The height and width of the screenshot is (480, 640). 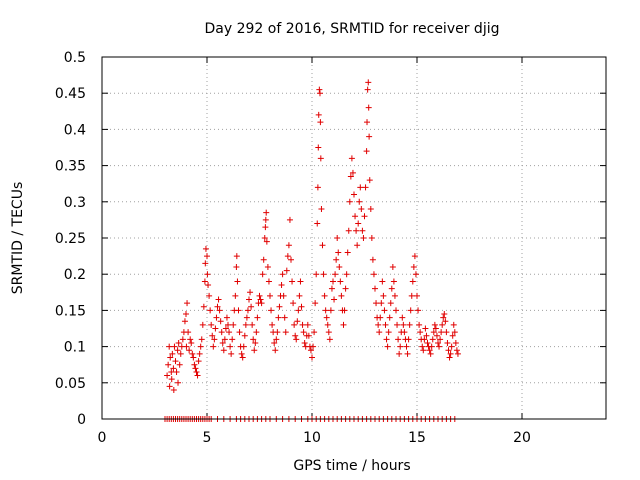 What do you see at coordinates (70, 94) in the screenshot?
I see `y-tick-label: 0.45` at bounding box center [70, 94].